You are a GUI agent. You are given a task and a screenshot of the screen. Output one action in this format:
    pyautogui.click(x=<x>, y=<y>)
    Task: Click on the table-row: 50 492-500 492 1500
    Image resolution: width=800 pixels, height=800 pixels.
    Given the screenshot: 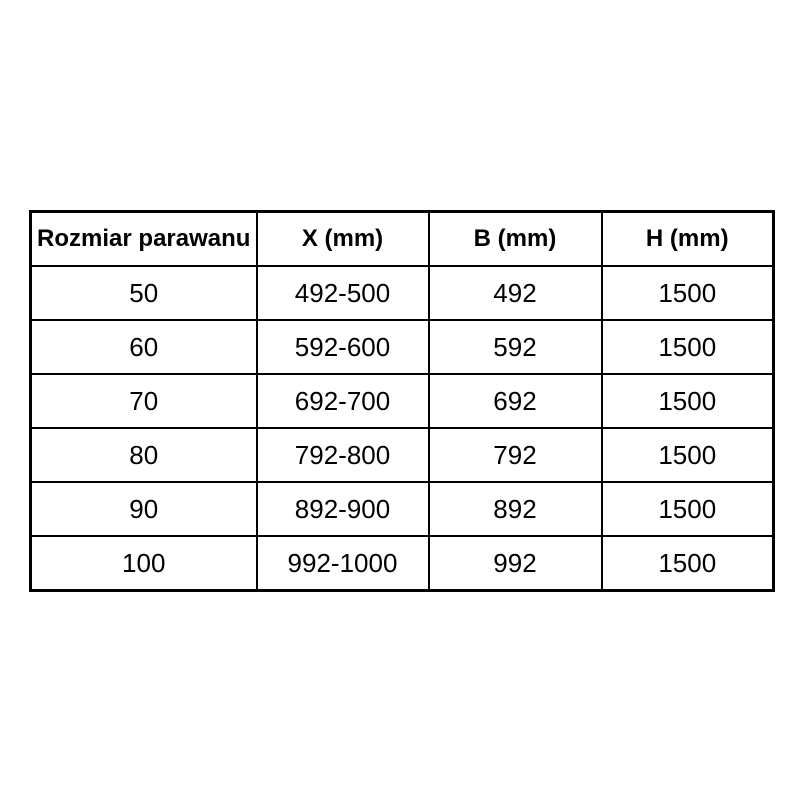 What is the action you would take?
    pyautogui.click(x=402, y=293)
    